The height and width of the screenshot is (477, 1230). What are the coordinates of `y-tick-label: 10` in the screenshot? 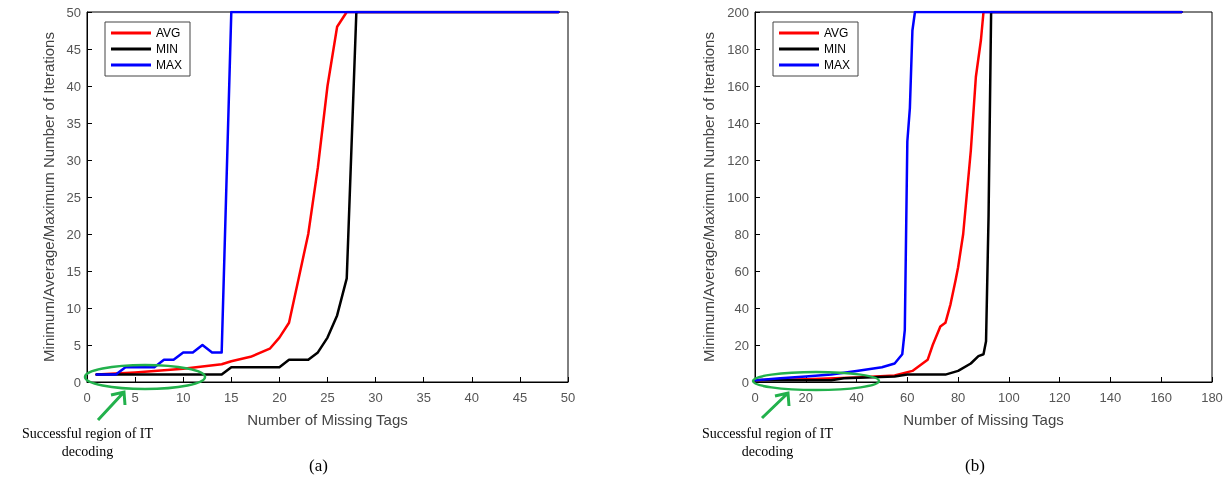 It's located at (73, 308).